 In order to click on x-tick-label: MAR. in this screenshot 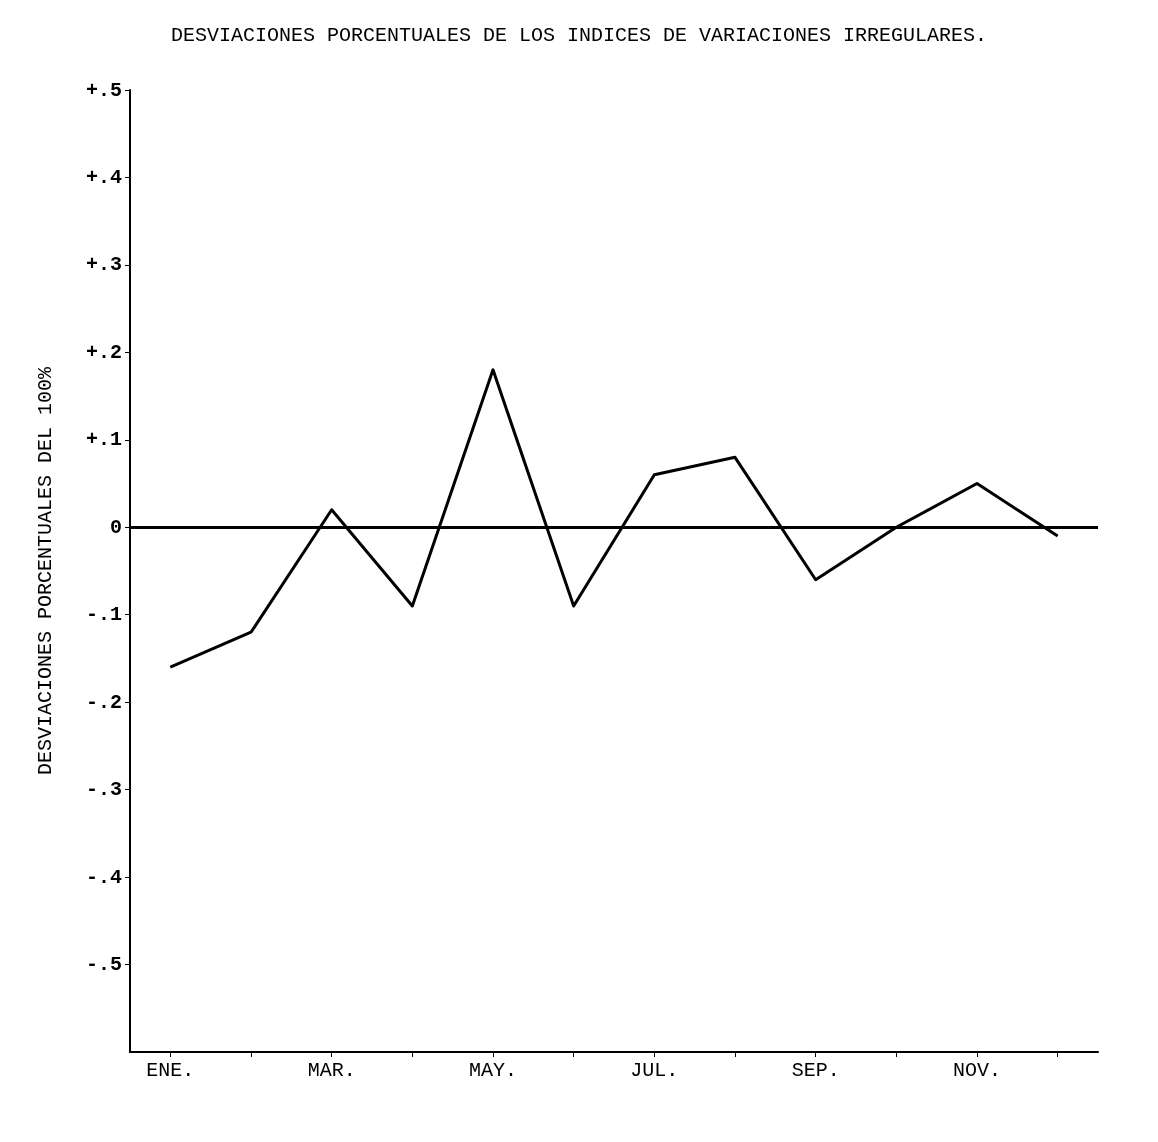, I will do `click(331, 1070)`.